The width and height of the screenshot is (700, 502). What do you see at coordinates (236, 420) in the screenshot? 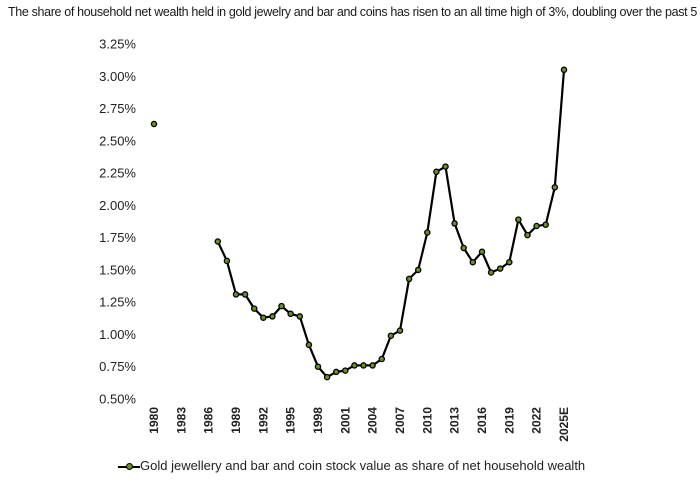
I see `x-tick-label: 1989` at bounding box center [236, 420].